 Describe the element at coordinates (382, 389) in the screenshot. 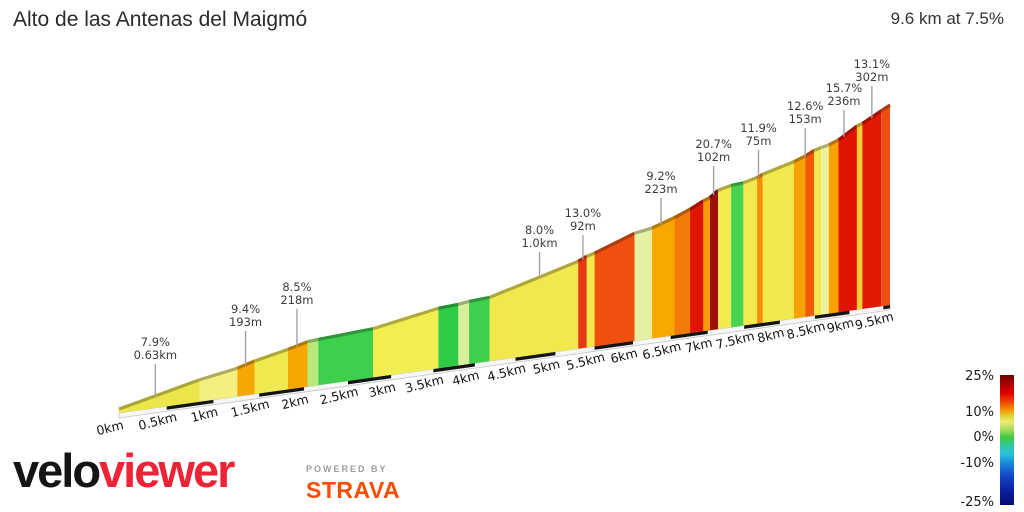

I see `x-axis-label: 3km` at that location.